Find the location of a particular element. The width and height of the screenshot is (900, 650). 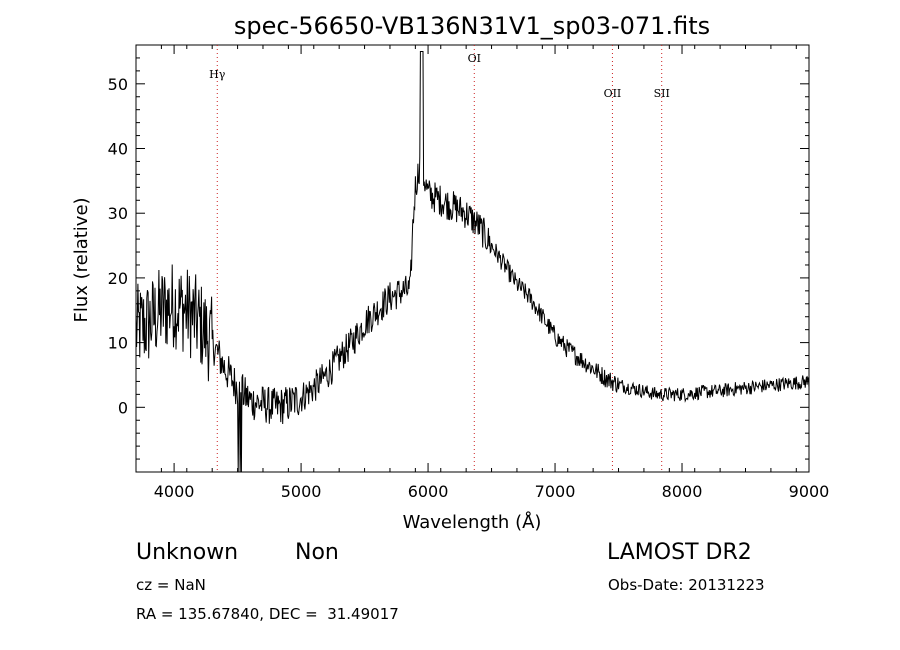

y-axis-label: Flux (relative) is located at coordinates (81, 259).